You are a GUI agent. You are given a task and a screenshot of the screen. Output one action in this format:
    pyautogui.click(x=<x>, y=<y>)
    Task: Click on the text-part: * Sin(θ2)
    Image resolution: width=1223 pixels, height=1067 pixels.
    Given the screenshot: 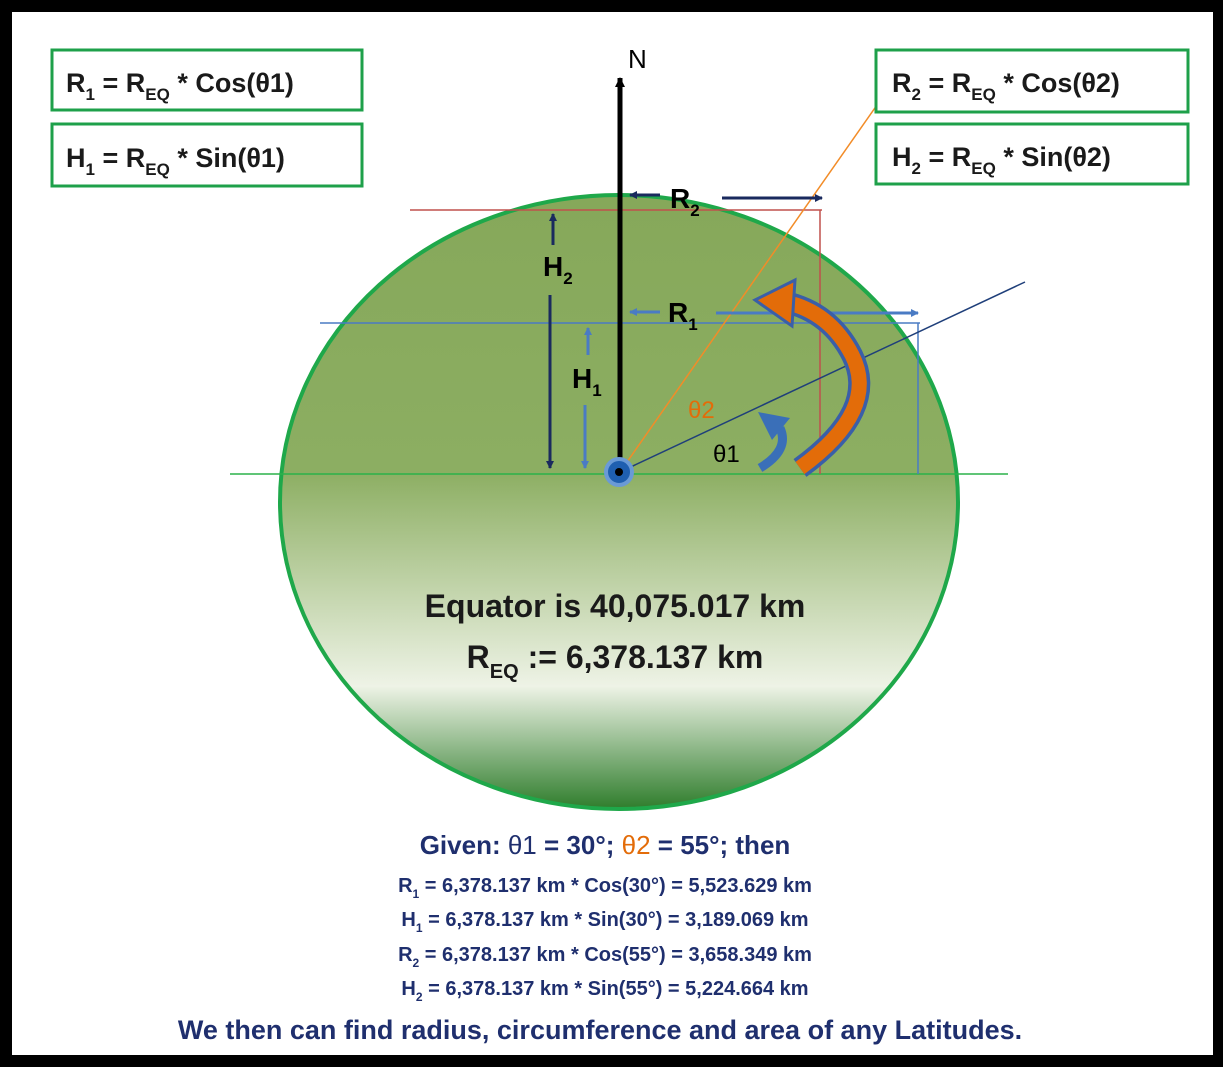 What is the action you would take?
    pyautogui.click(x=1053, y=157)
    